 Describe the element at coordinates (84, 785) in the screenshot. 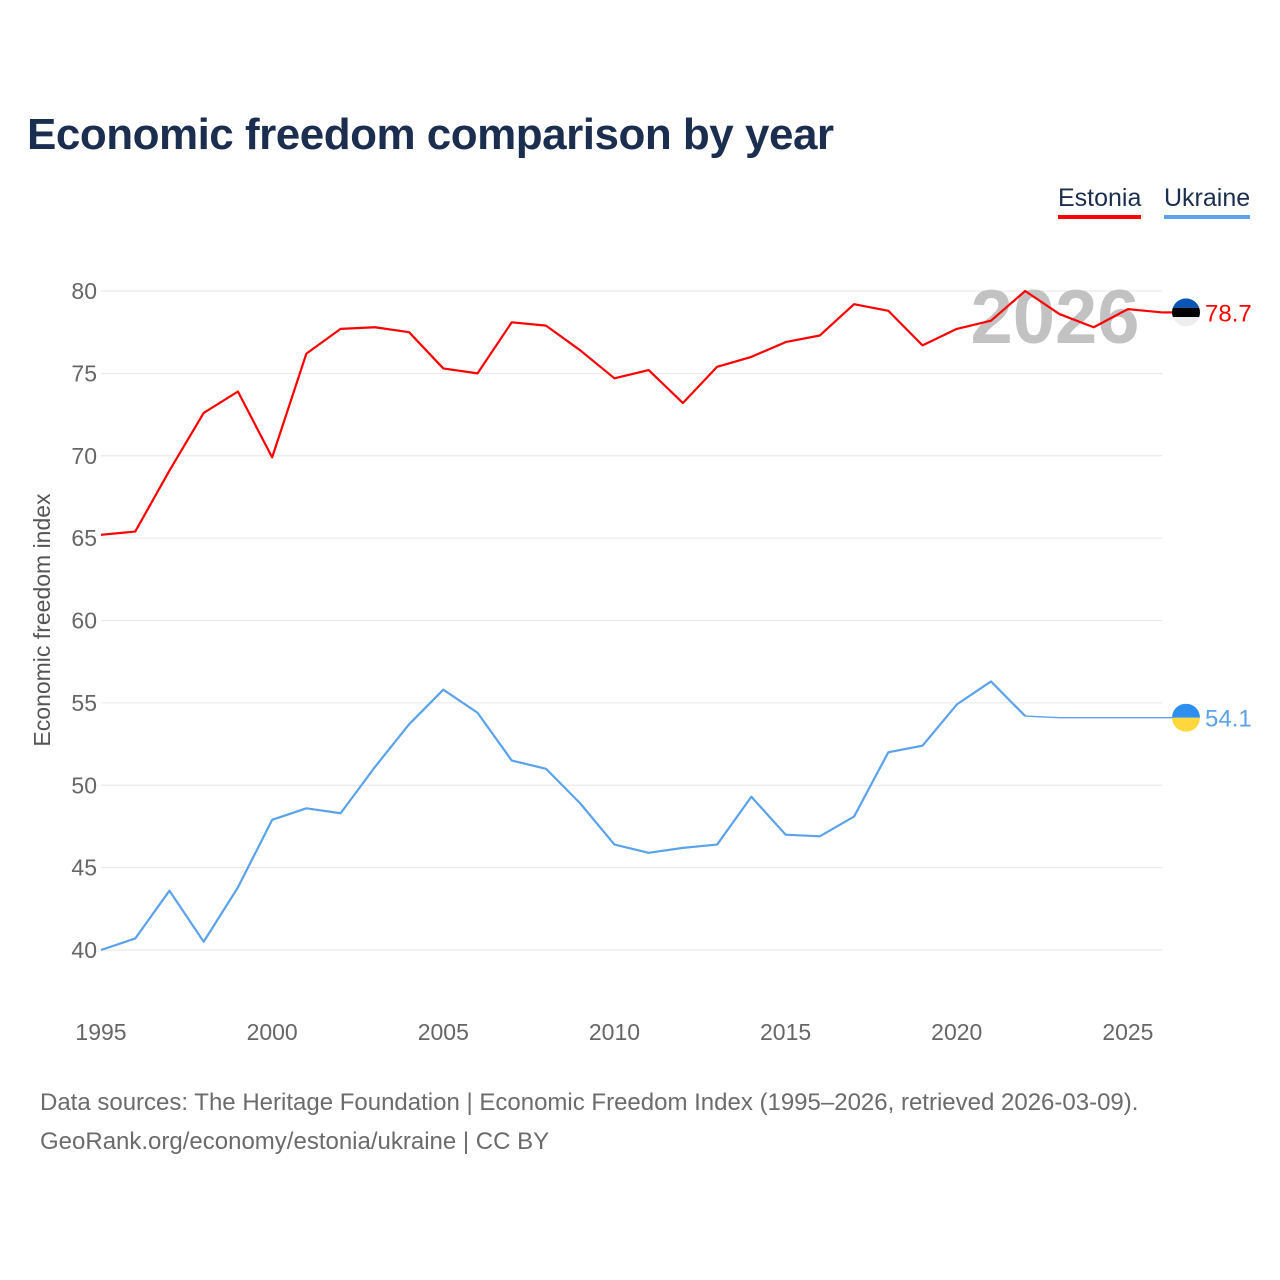

I see `y-tick-label: 50` at that location.